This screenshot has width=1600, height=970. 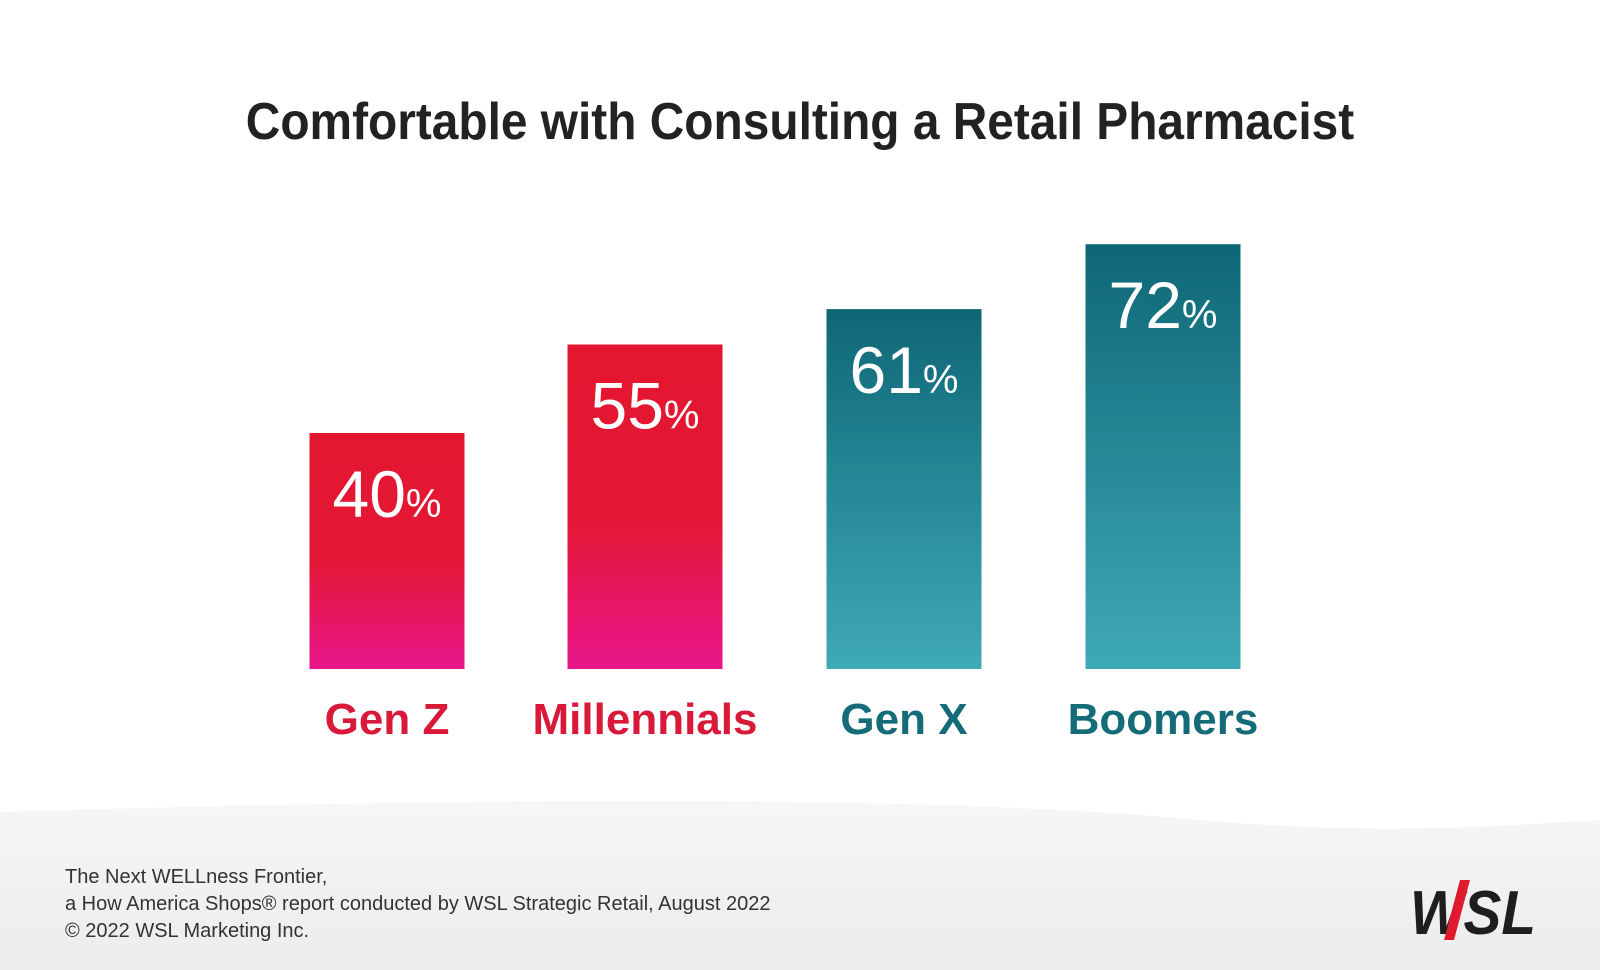 I want to click on category-label-millennials: Millennials, so click(x=645, y=719).